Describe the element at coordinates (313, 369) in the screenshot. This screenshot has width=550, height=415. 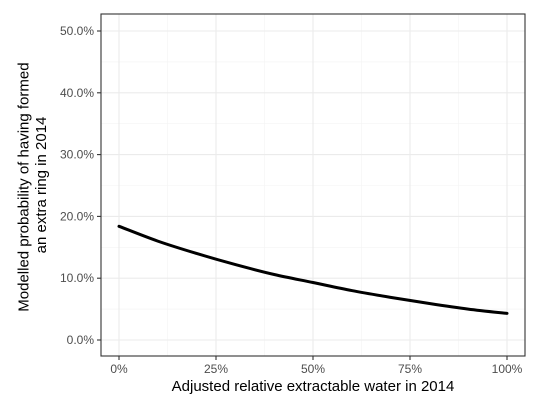
I see `x-tick-label: 50%` at that location.